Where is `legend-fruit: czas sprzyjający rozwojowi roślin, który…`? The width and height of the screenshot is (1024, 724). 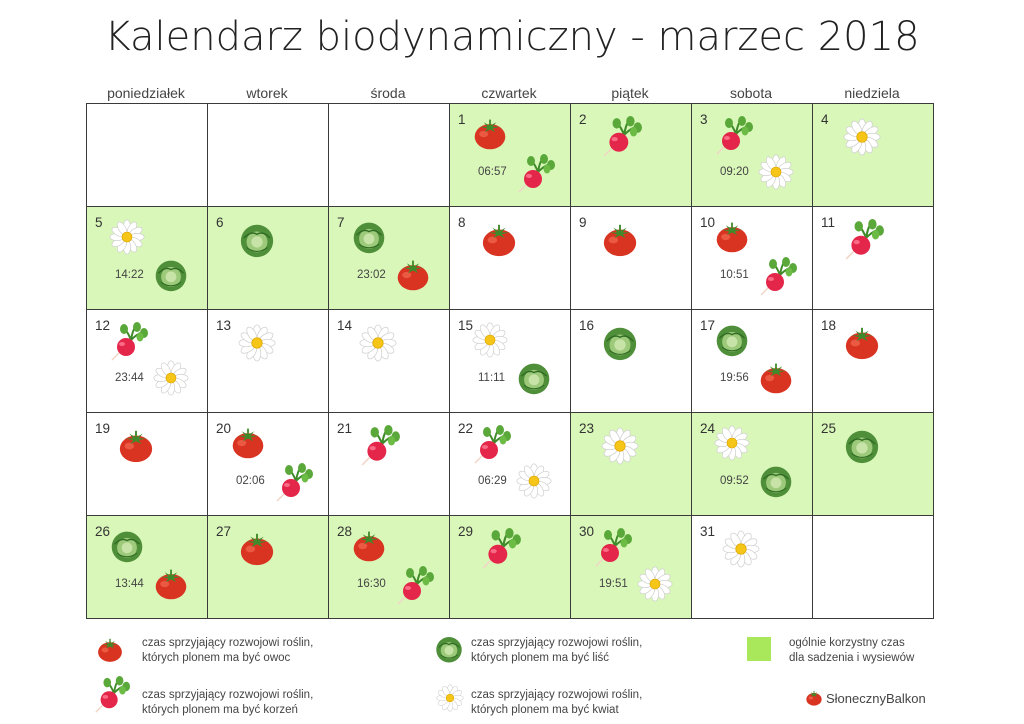 legend-fruit: czas sprzyjający rozwojowi roślin, który… is located at coordinates (228, 650).